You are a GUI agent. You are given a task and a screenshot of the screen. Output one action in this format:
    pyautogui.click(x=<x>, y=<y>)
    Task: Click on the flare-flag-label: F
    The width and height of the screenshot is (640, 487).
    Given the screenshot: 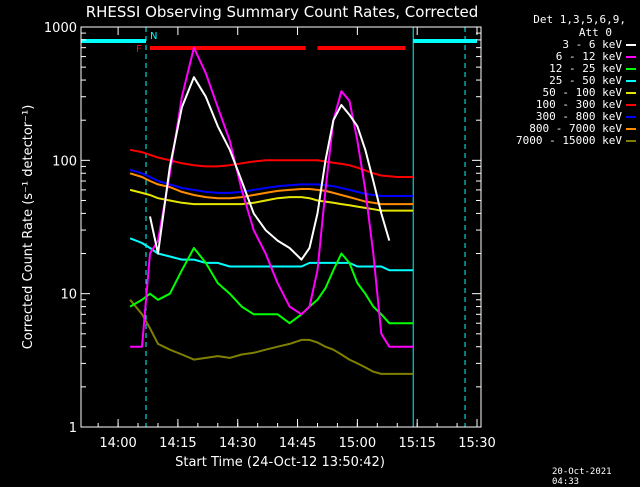 What is the action you would take?
    pyautogui.click(x=139, y=49)
    